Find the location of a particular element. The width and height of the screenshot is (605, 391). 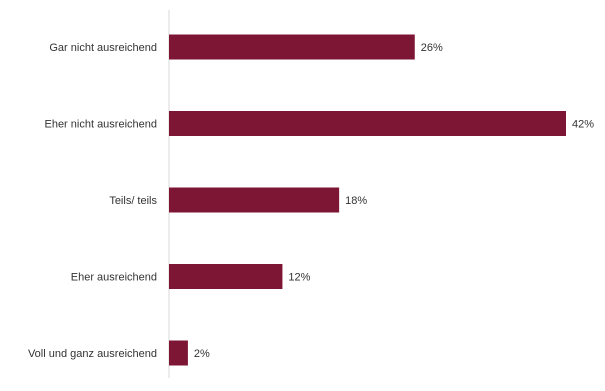

category-label: Eher ausreichend is located at coordinates (114, 278).